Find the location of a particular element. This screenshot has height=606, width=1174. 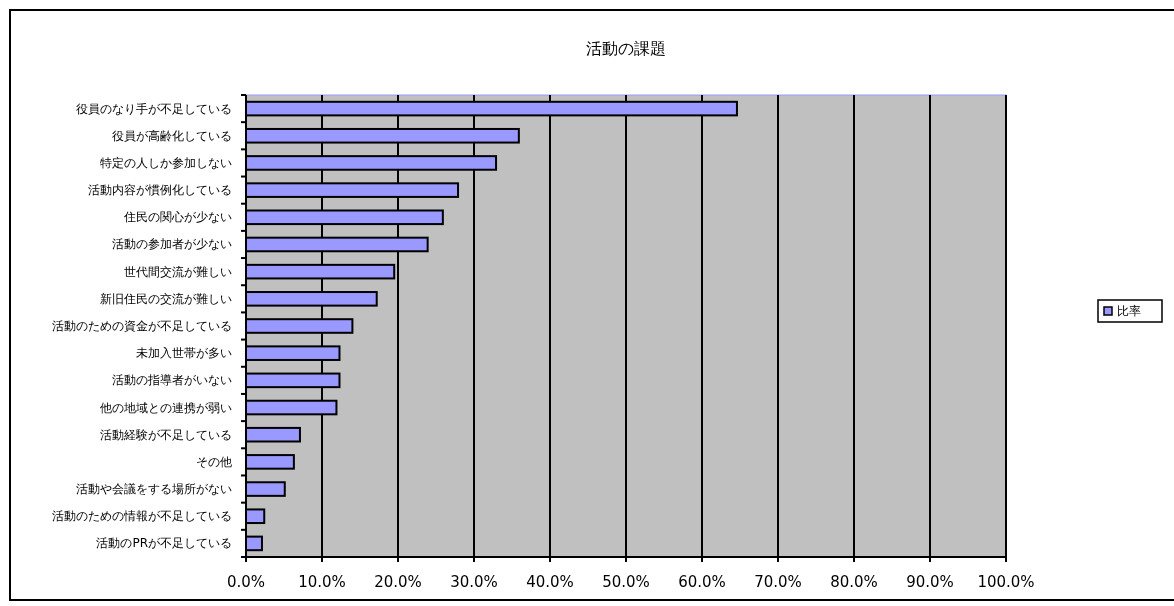

chart-title: 活動の課題 is located at coordinates (626, 48).